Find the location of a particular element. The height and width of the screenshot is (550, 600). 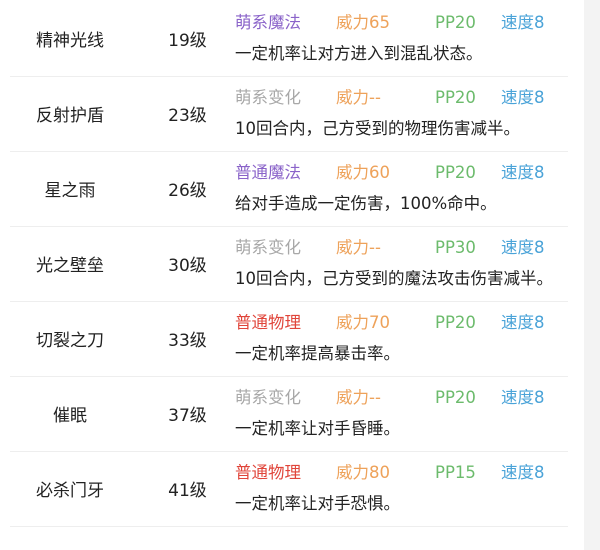

skill-meta: 普通魔法 威力60 PP20 速度8 is located at coordinates (402, 172).